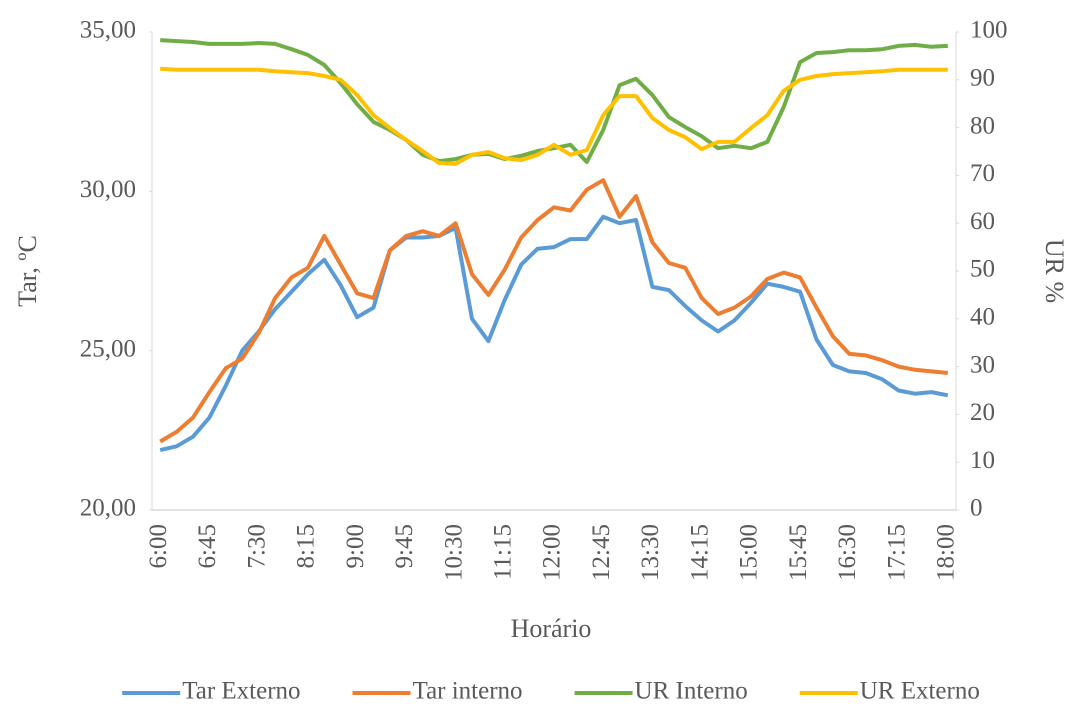 Image resolution: width=1071 pixels, height=718 pixels. What do you see at coordinates (982, 221) in the screenshot?
I see `y2-tick-label: 60` at bounding box center [982, 221].